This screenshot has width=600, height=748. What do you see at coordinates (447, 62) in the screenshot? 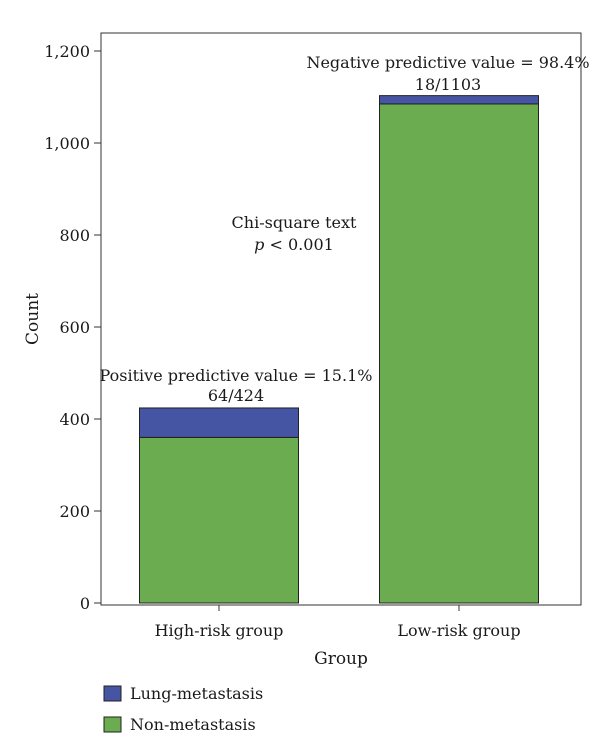
I see `npv-annotation: Negative predictive value = 98.4%` at bounding box center [447, 62].